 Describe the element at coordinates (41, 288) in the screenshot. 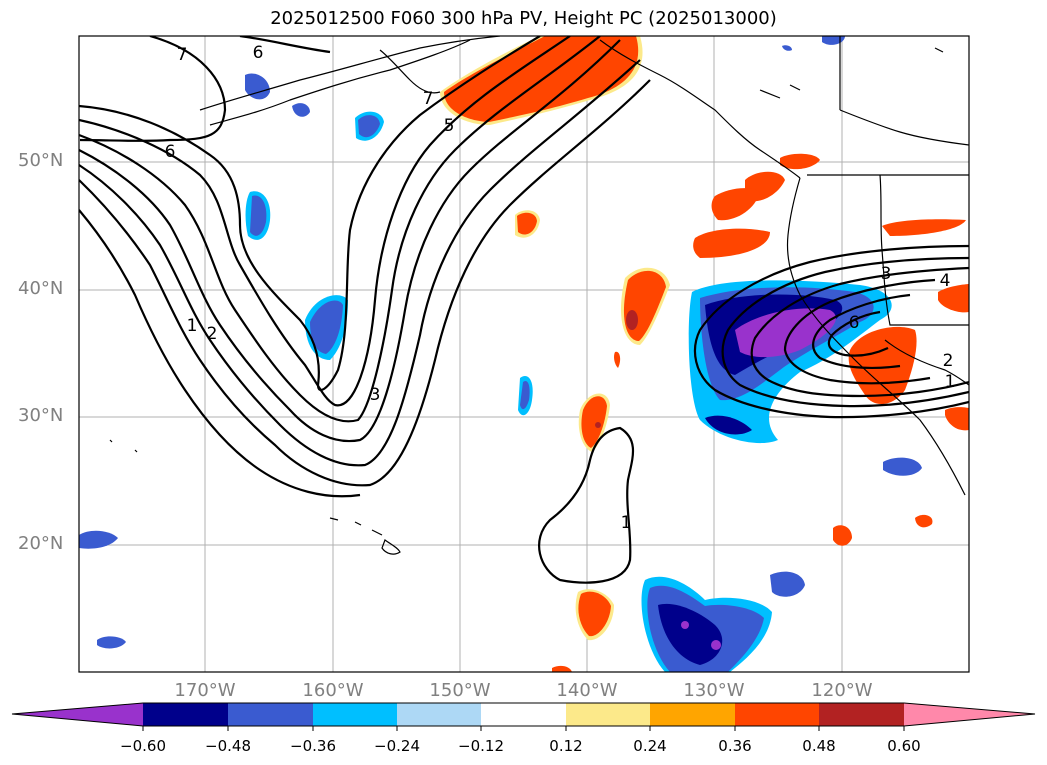

I see `lat-label: 40°N` at that location.